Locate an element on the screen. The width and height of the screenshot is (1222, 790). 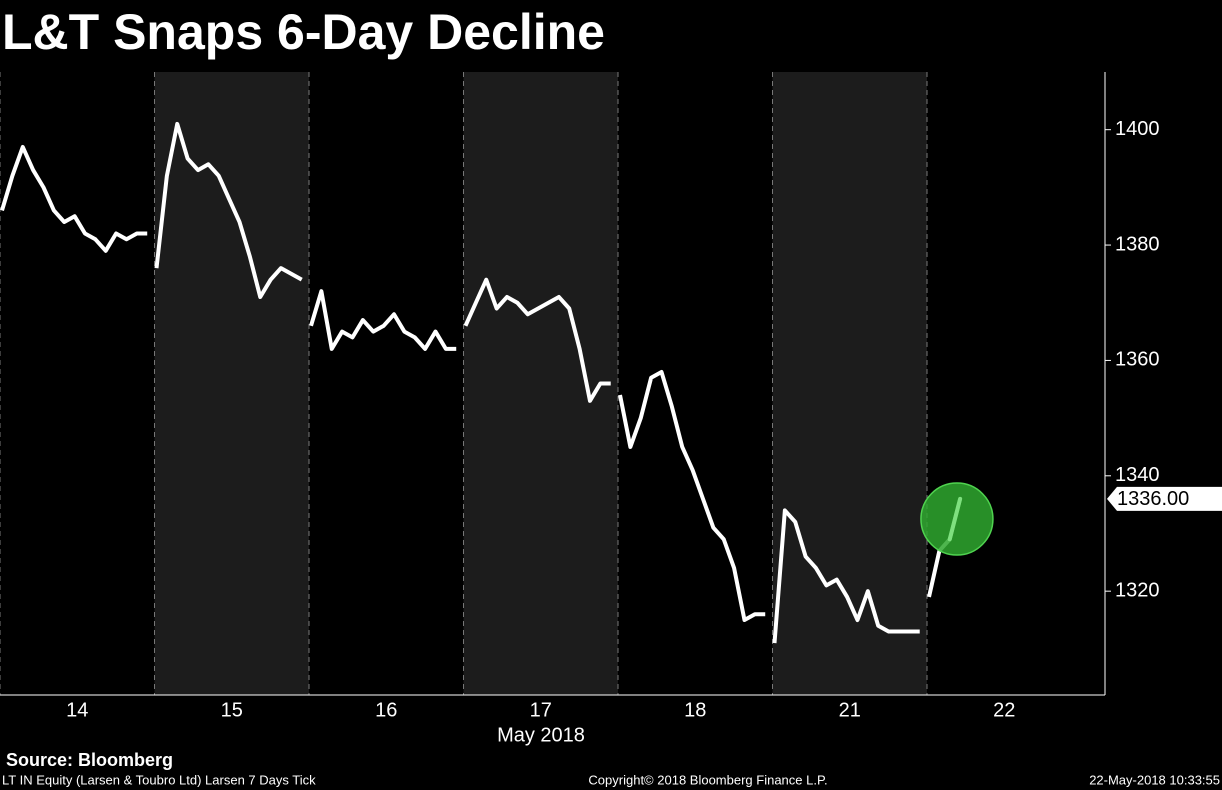
x-tick-label: 17 is located at coordinates (541, 710).